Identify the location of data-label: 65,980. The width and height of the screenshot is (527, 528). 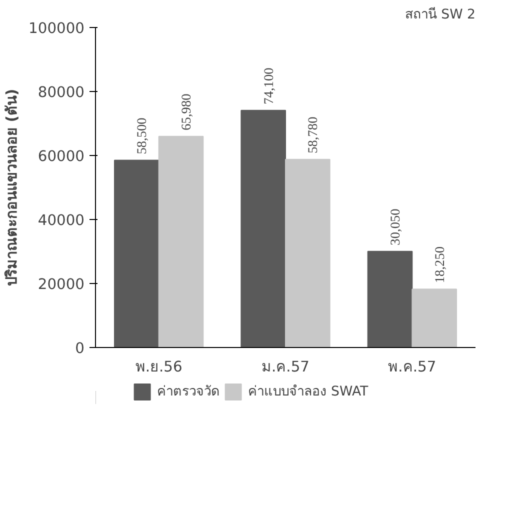
(186, 111).